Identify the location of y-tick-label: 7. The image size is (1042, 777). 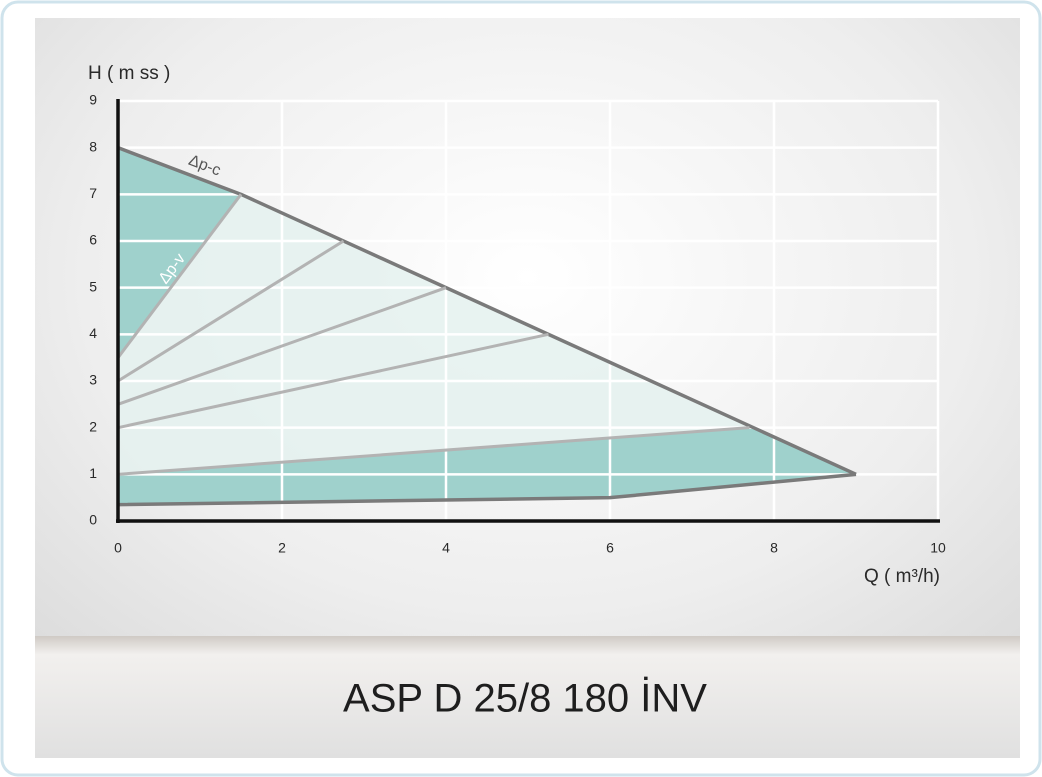
(93, 193).